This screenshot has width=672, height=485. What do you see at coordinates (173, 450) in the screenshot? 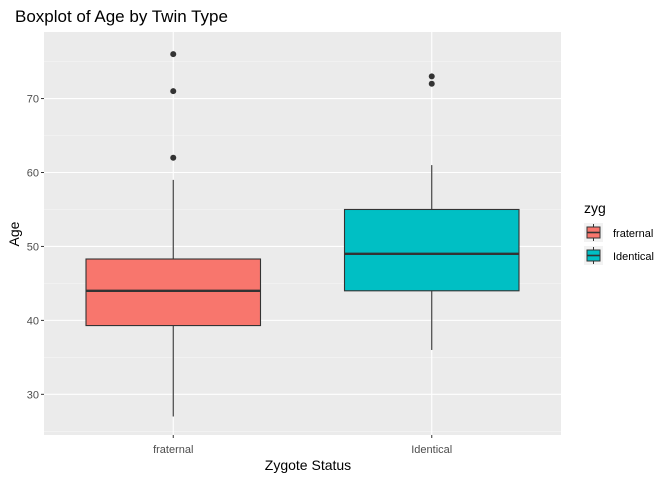
I see `x-tick-label: fraternal` at bounding box center [173, 450].